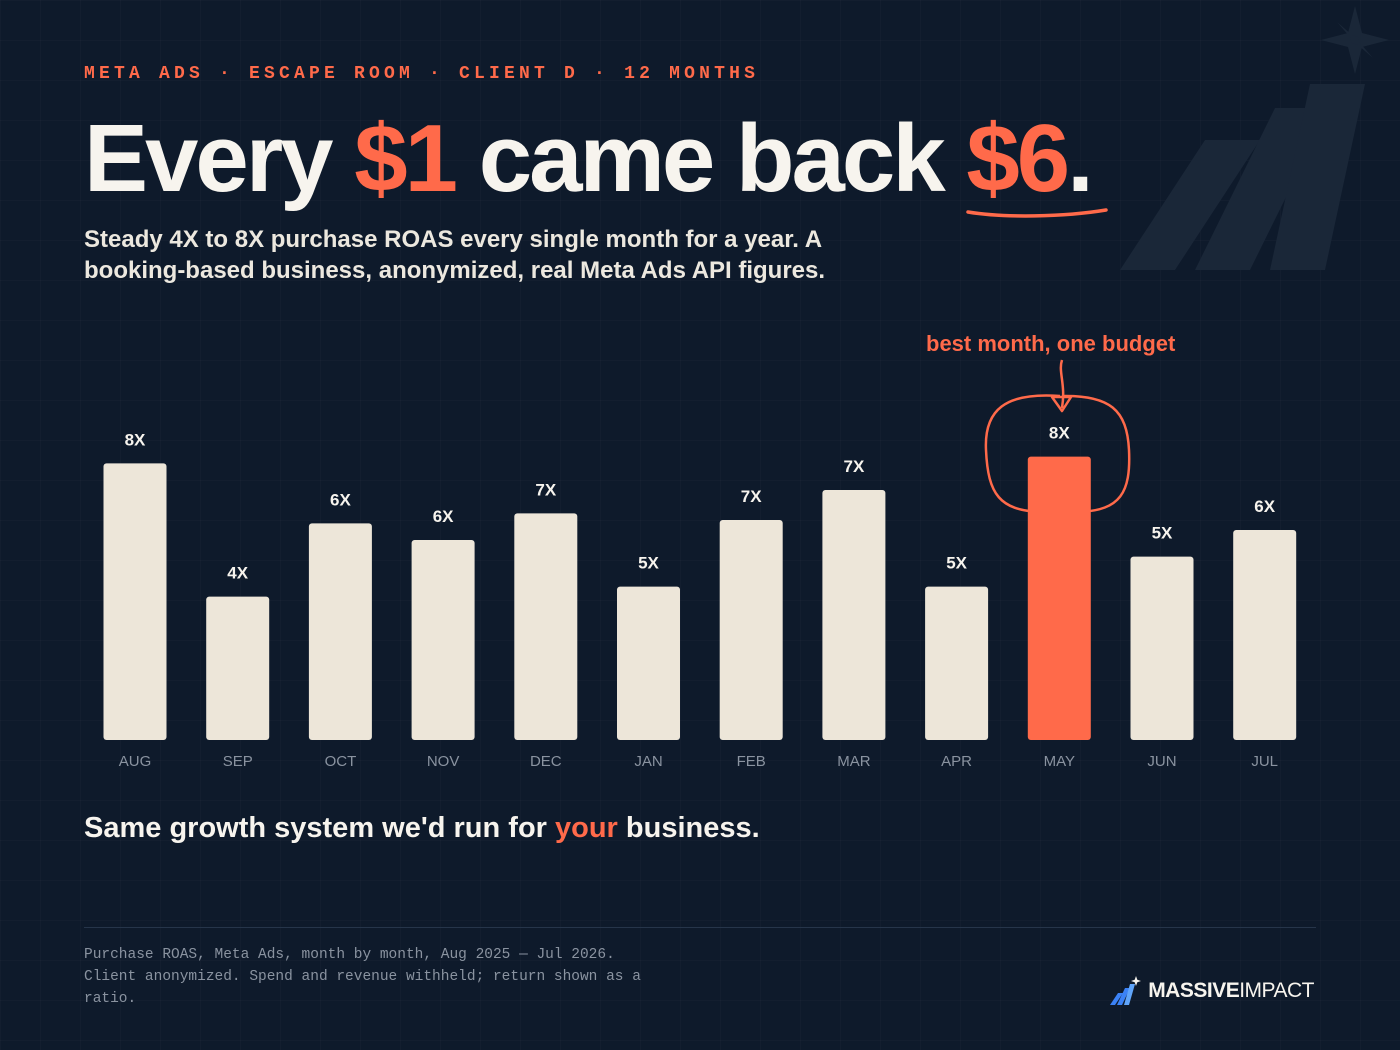  I want to click on x-tick-feb: FEB, so click(751, 761).